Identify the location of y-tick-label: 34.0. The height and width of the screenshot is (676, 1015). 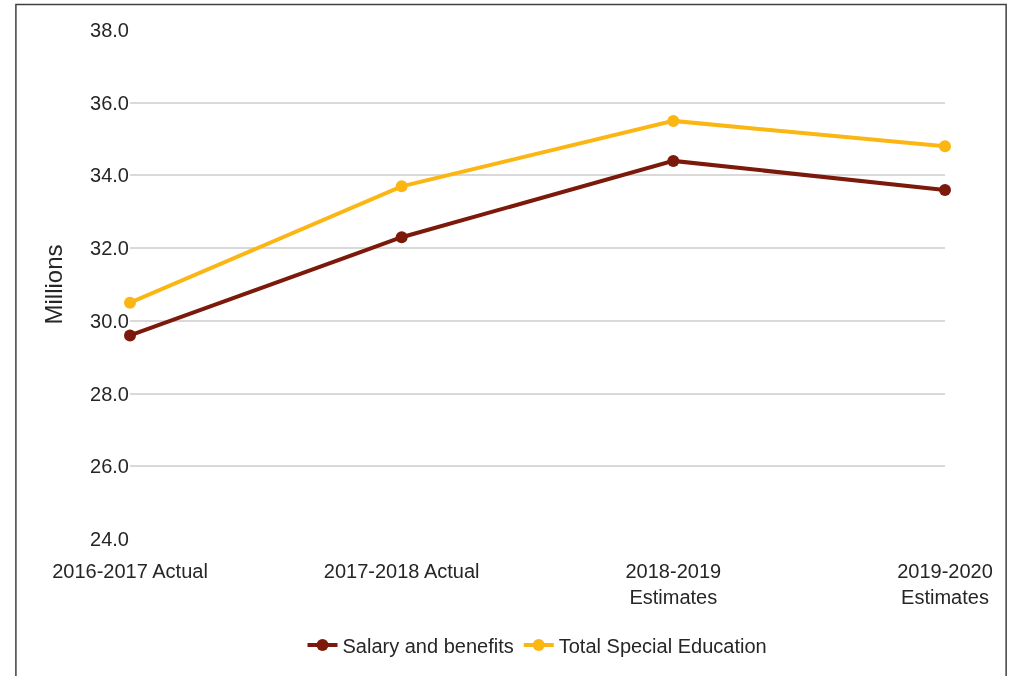
(109, 175).